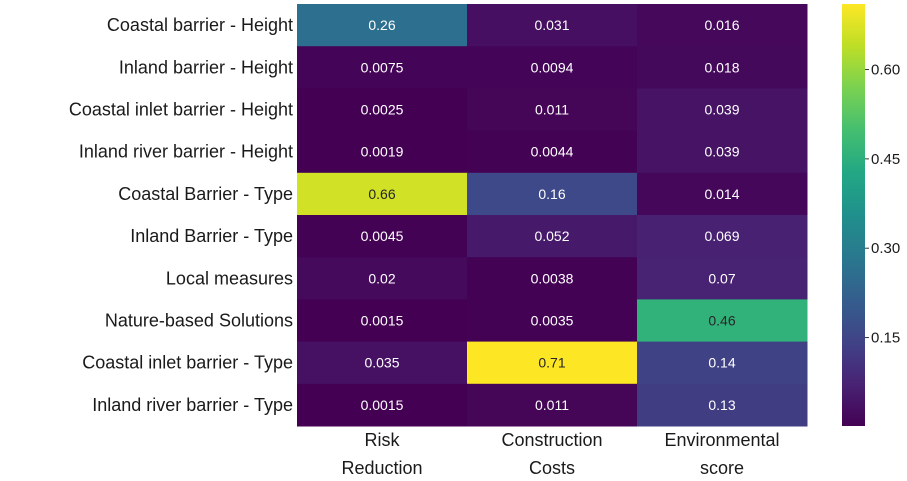 The width and height of the screenshot is (907, 481). Describe the element at coordinates (722, 468) in the screenshot. I see `column-label: score` at that location.